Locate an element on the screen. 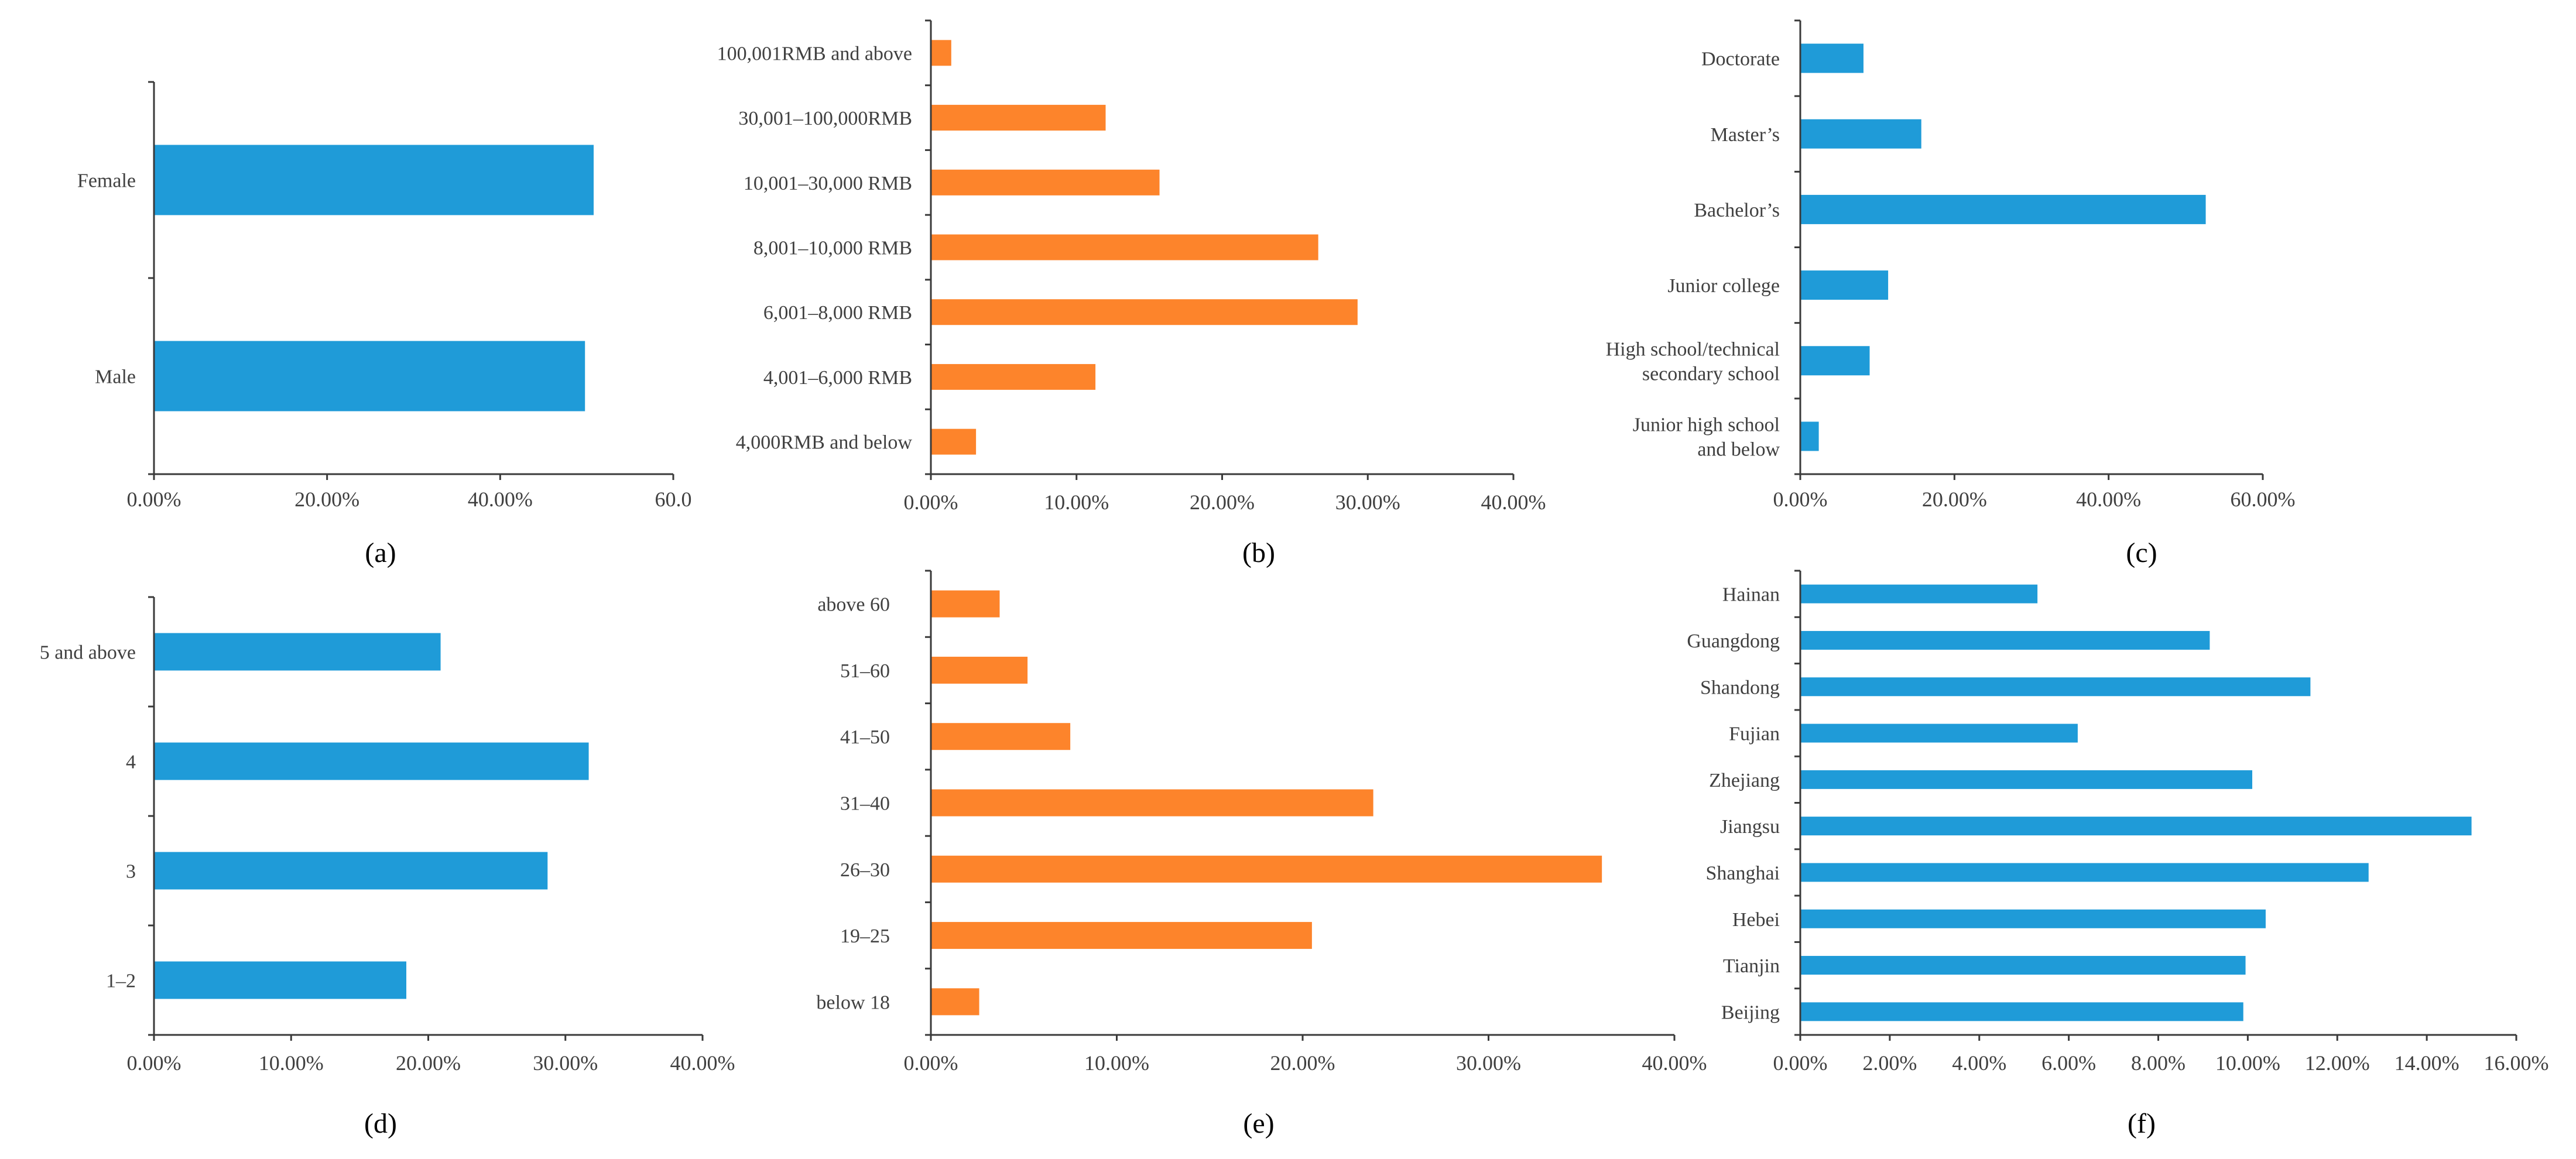 The width and height of the screenshot is (2576, 1159). category-label: 8,001–10,000 RMB is located at coordinates (832, 249).